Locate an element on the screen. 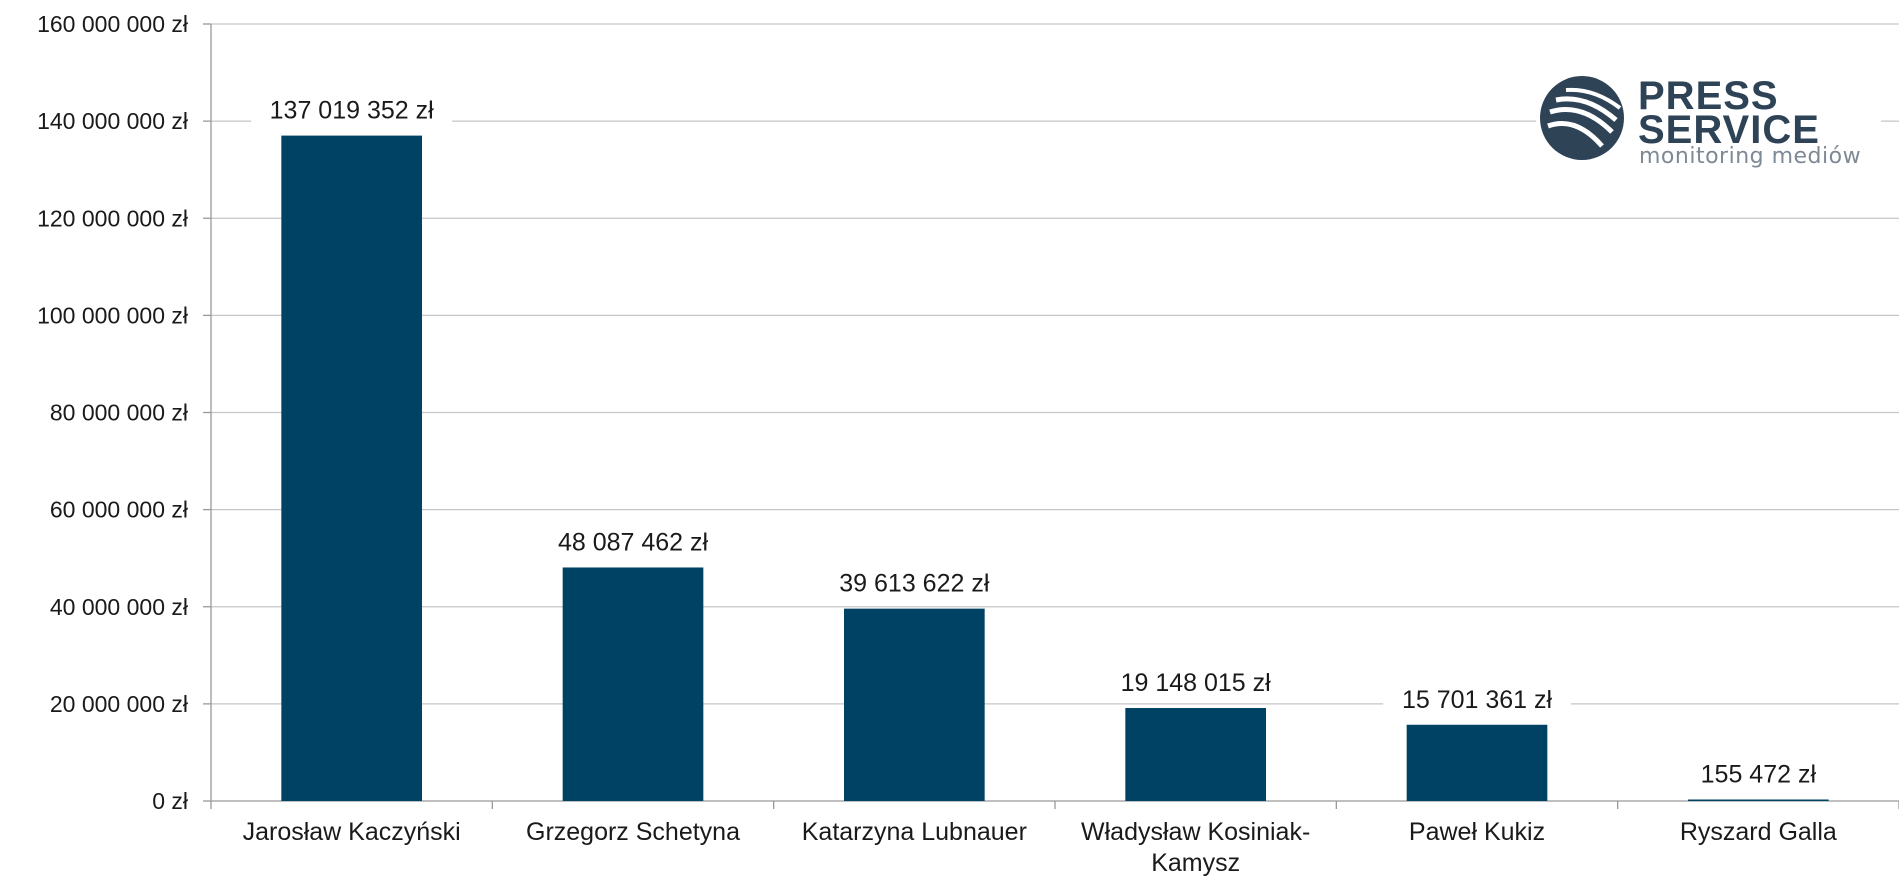 The image size is (1899, 877). data-label: 48 087 462 zł is located at coordinates (633, 542).